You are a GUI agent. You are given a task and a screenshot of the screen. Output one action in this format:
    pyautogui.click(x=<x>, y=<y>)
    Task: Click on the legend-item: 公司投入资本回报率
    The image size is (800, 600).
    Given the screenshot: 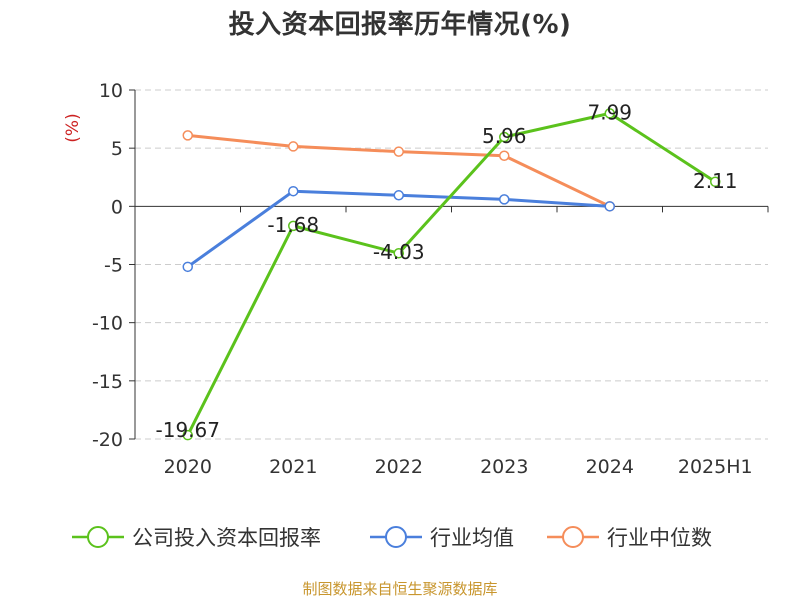 What is the action you would take?
    pyautogui.click(x=196, y=538)
    